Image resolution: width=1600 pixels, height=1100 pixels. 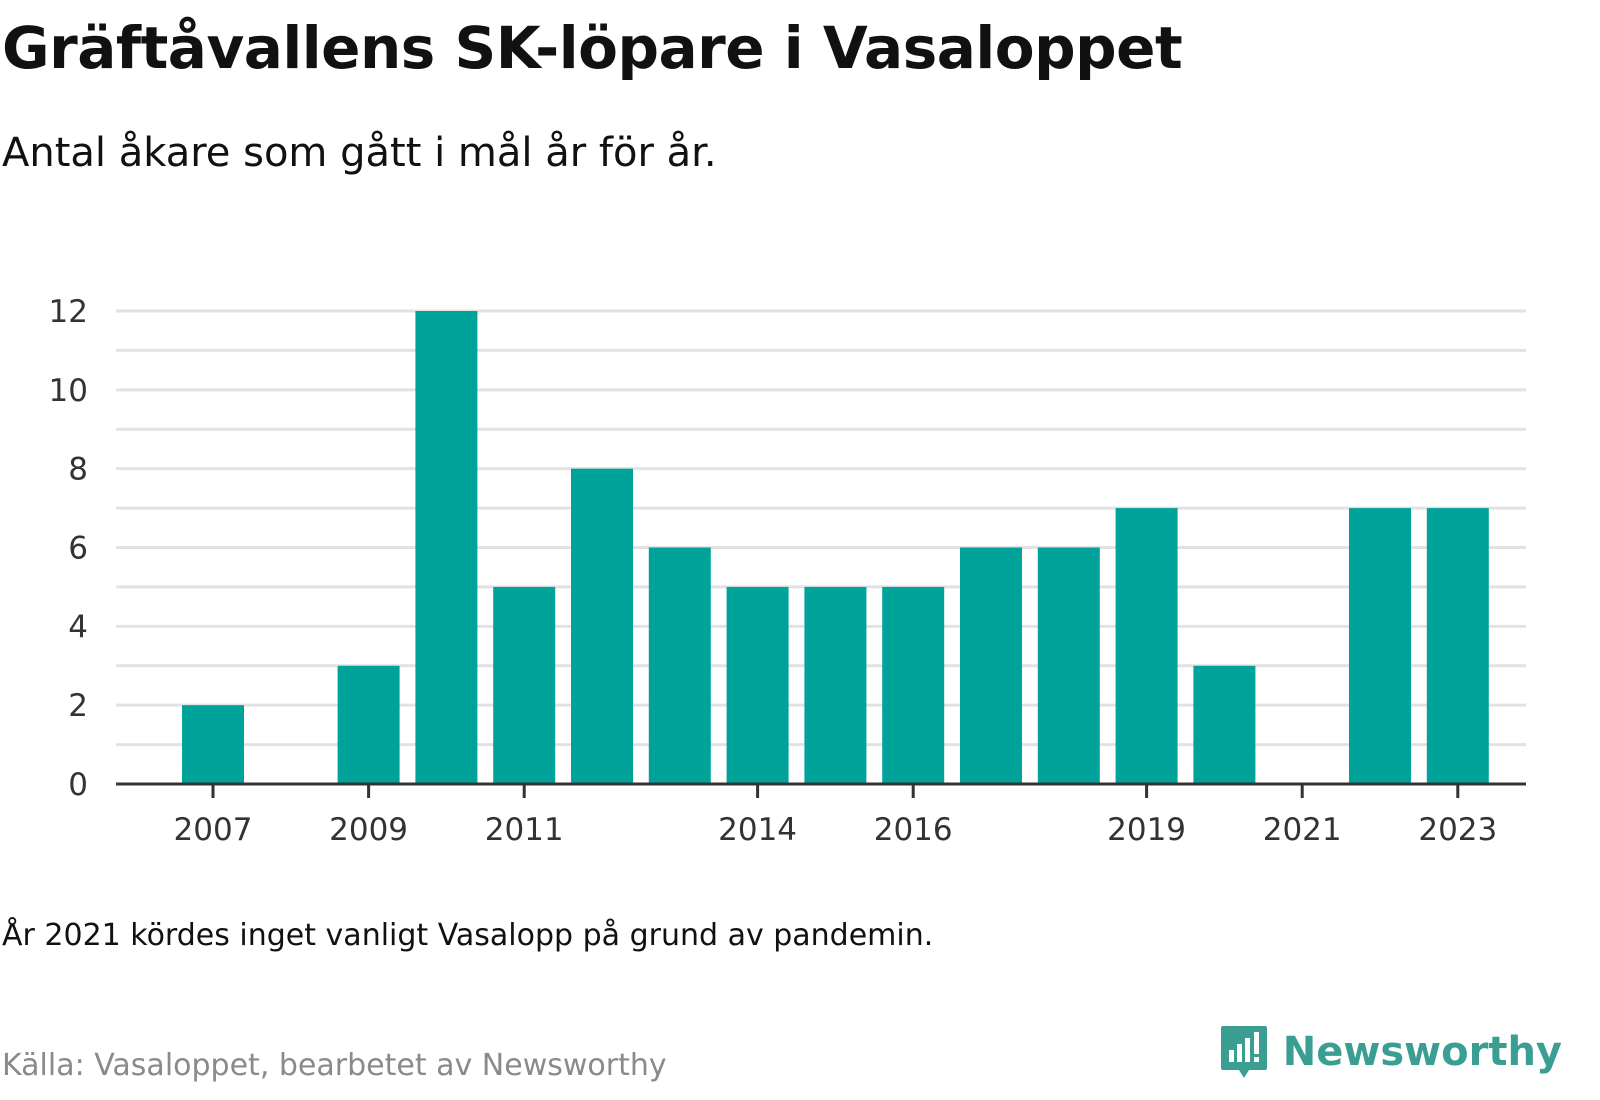 I want to click on y-axis-ticks: 0 2 4 6 8 10 12, so click(x=68, y=548).